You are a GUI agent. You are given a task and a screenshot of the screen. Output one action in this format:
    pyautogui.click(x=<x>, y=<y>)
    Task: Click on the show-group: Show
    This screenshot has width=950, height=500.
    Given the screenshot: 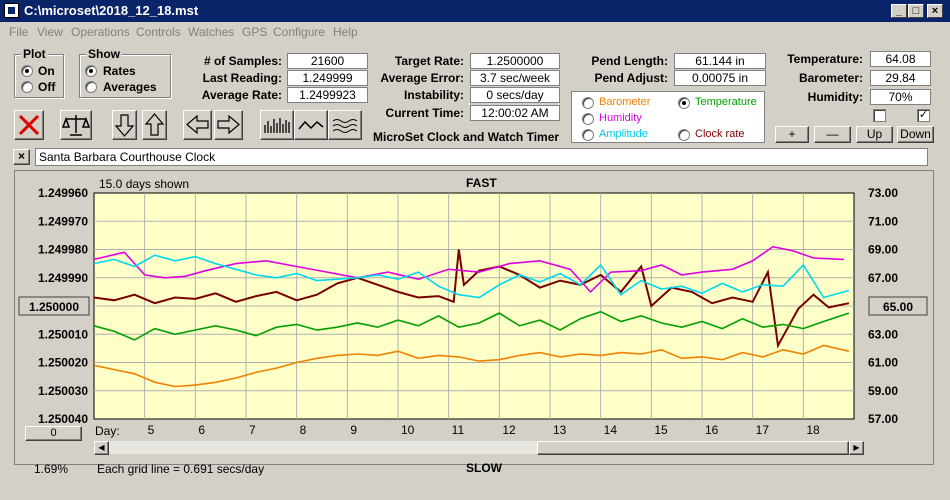 What is the action you would take?
    pyautogui.click(x=125, y=72)
    